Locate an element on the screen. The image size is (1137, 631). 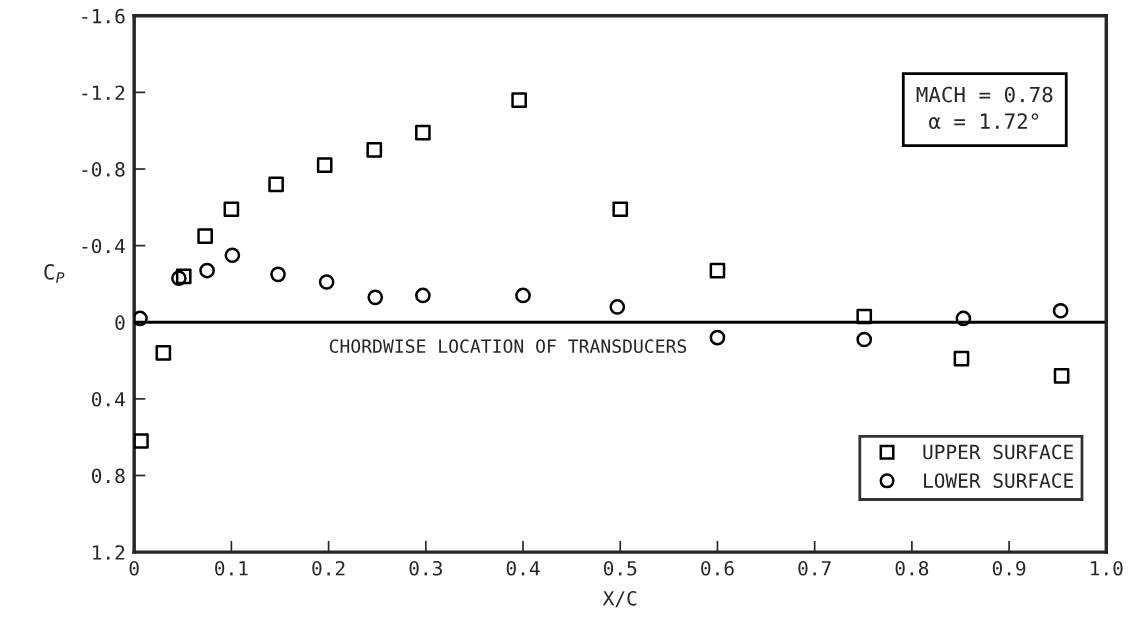
x-tick-label: 0.8 is located at coordinates (912, 568).